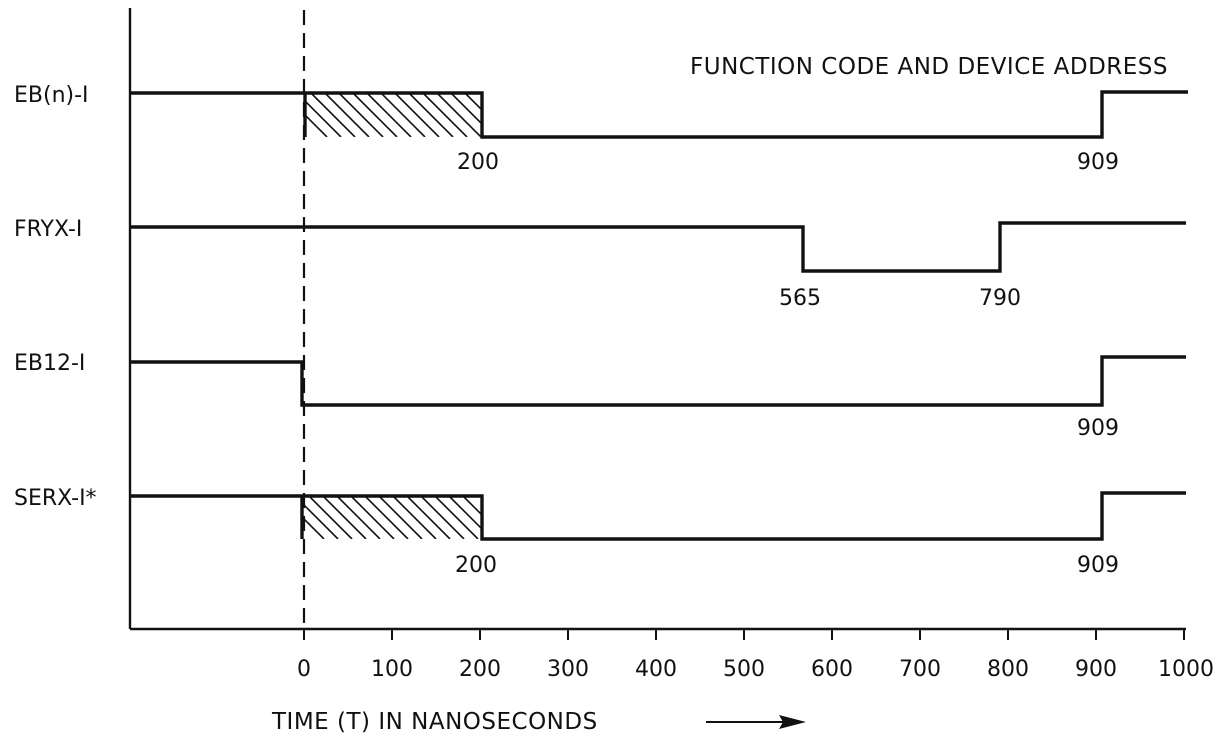 The image size is (1223, 744). Describe the element at coordinates (393, 115) in the screenshot. I see `hatched-region-ebn` at that location.